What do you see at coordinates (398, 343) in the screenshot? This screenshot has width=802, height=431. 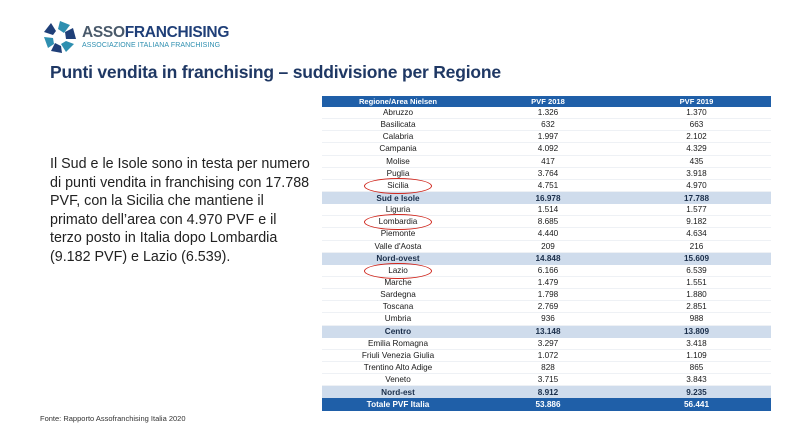 I see `region-cell: Emilia Romagna` at bounding box center [398, 343].